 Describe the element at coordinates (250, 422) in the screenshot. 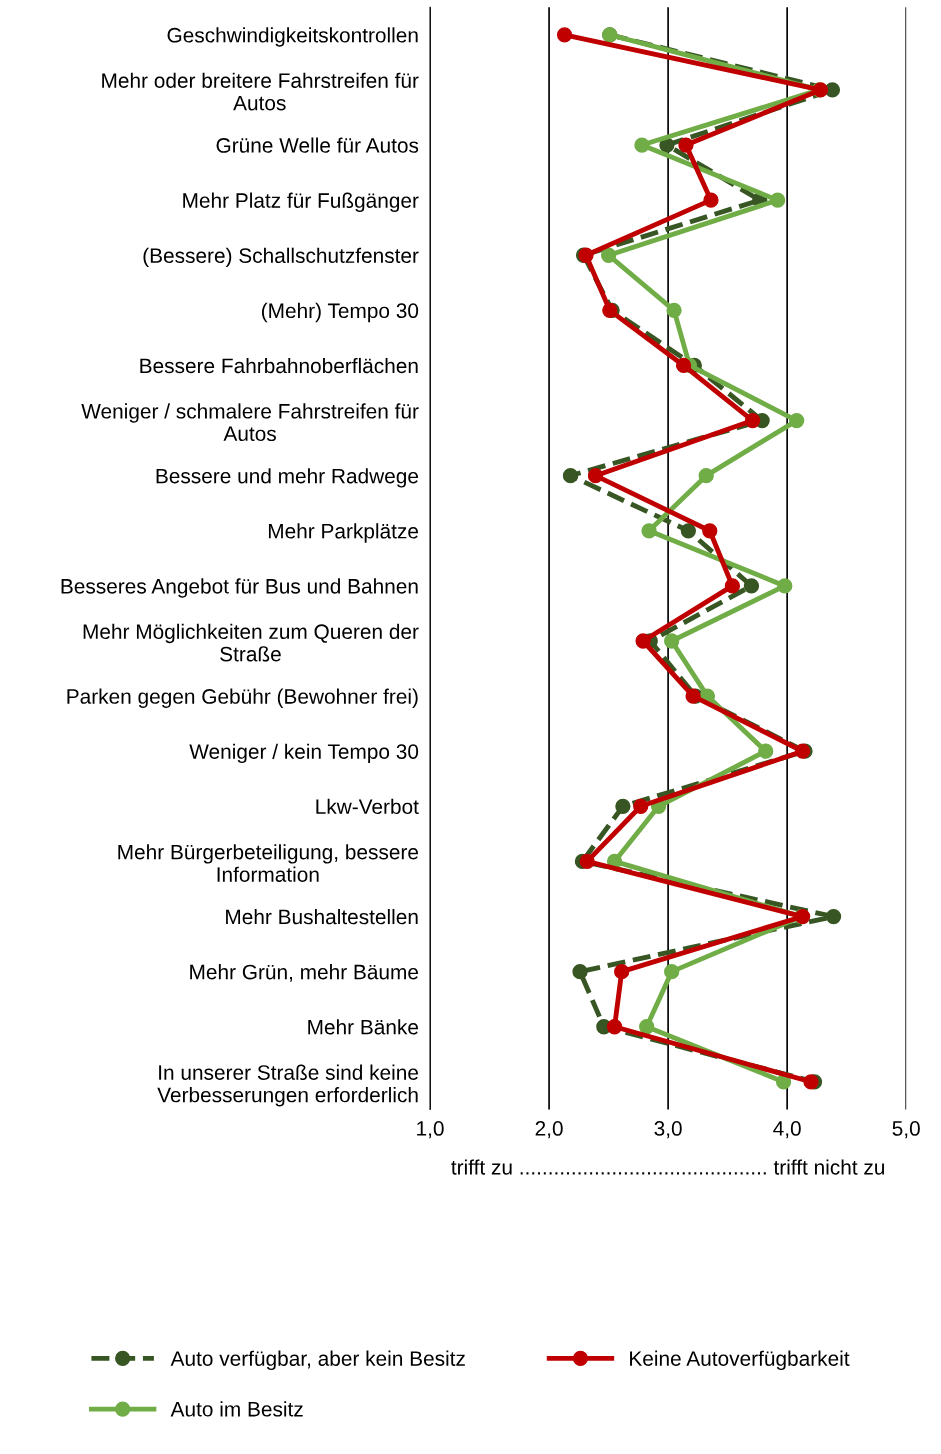

I see `y-tick-label: Weniger / schmalere Fahrstreifen für Autos` at that location.